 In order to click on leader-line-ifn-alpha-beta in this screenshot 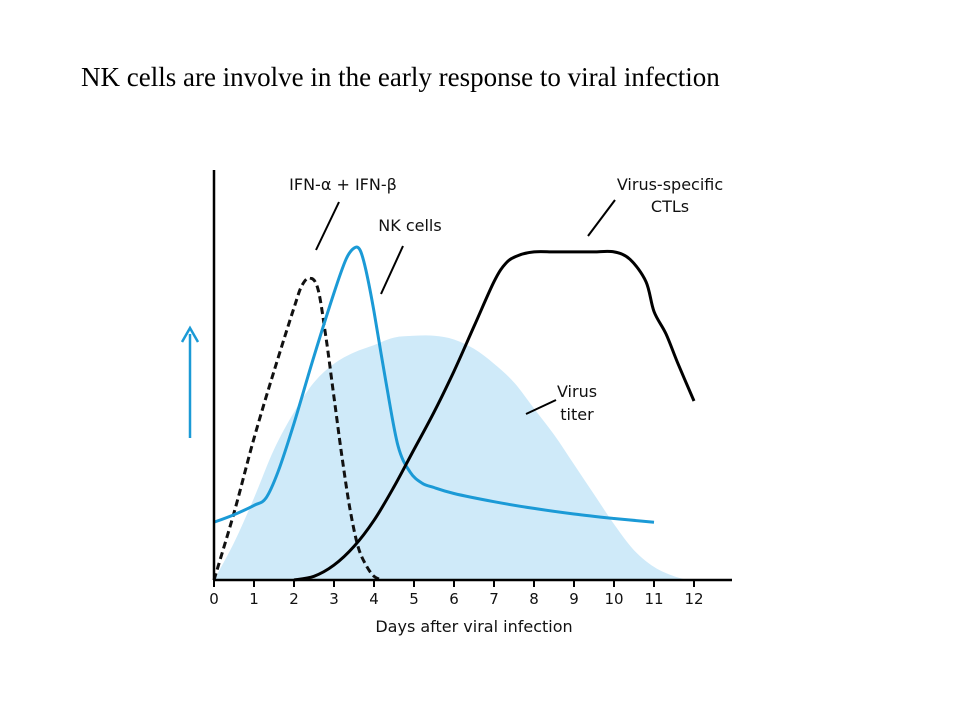, I will do `click(327, 226)`.